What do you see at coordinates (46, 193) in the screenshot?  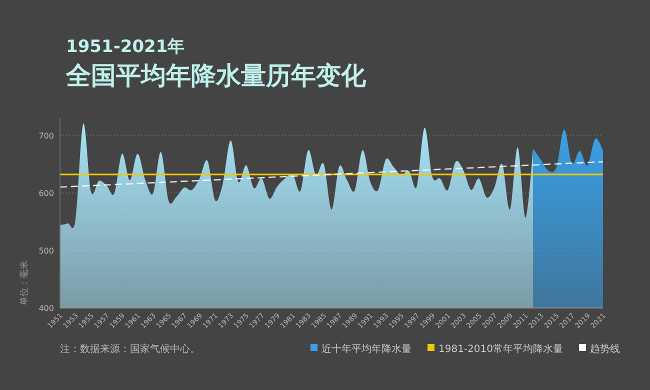 I see `y-tick-label: 600` at bounding box center [46, 193].